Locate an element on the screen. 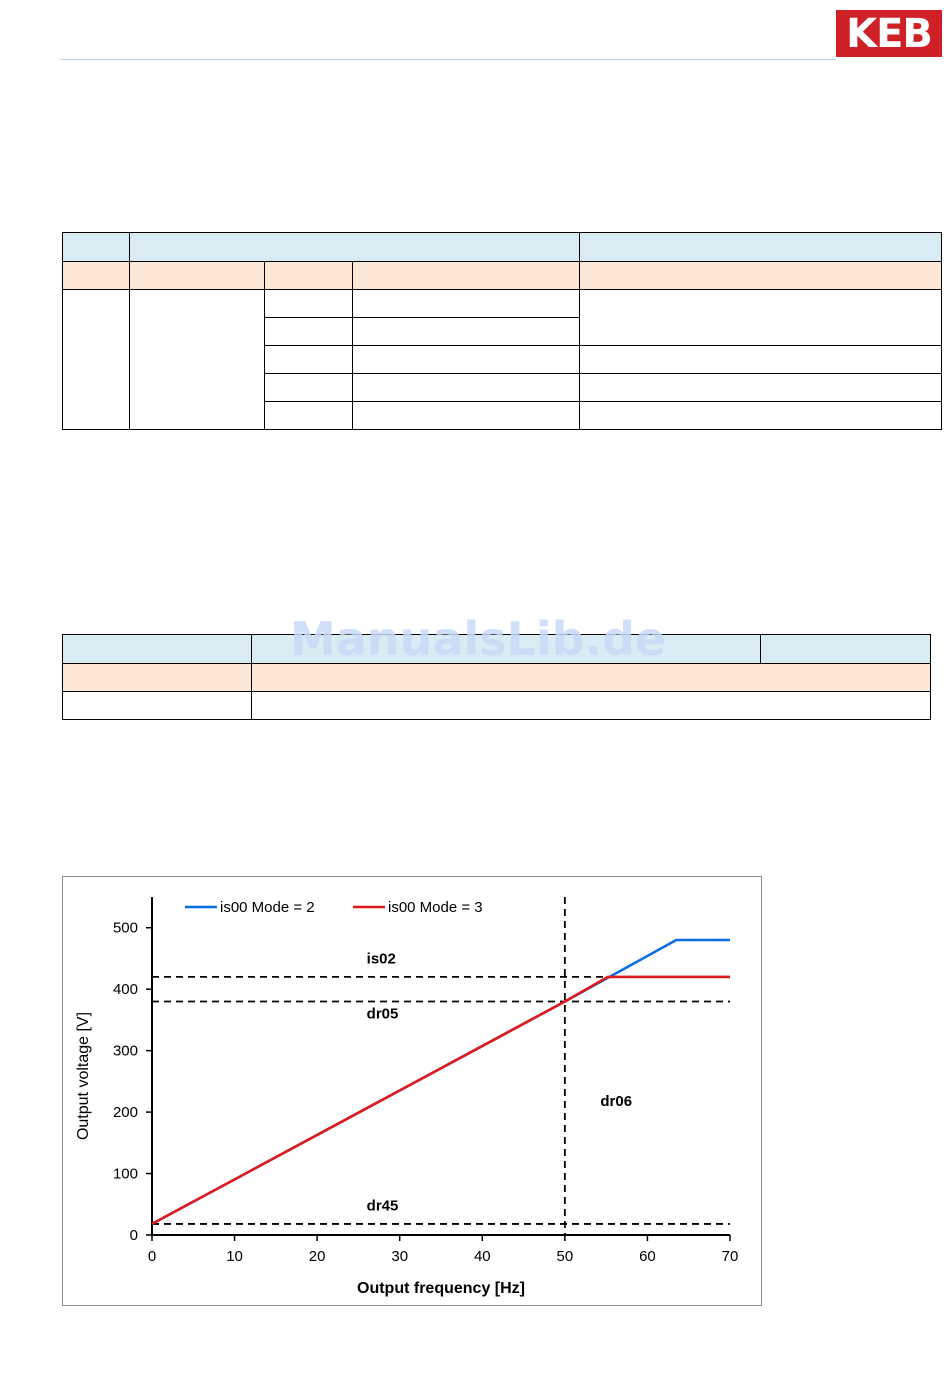  x-tick-label: 0 is located at coordinates (152, 1256).